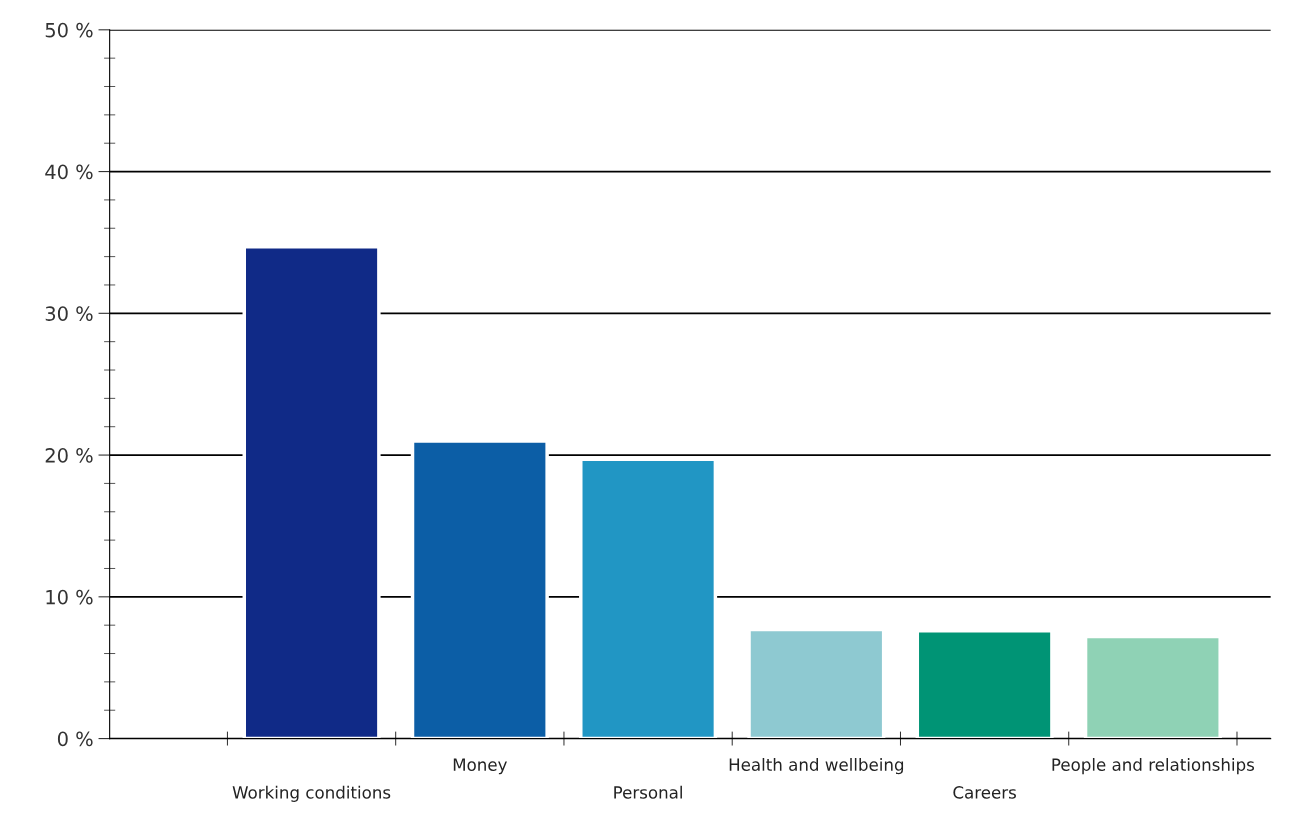 The image size is (1290, 828). What do you see at coordinates (1153, 766) in the screenshot?
I see `x-tick-label: People and relationships` at bounding box center [1153, 766].